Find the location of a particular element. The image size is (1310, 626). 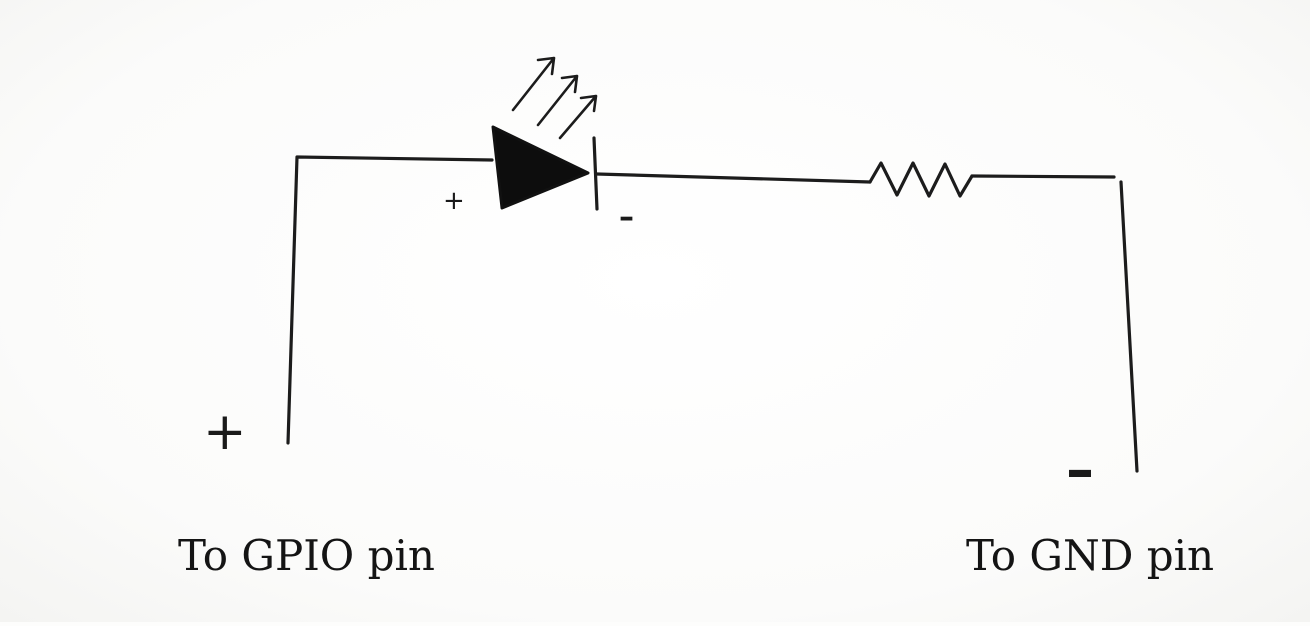

wire-led-to-resistor is located at coordinates (733, 178).